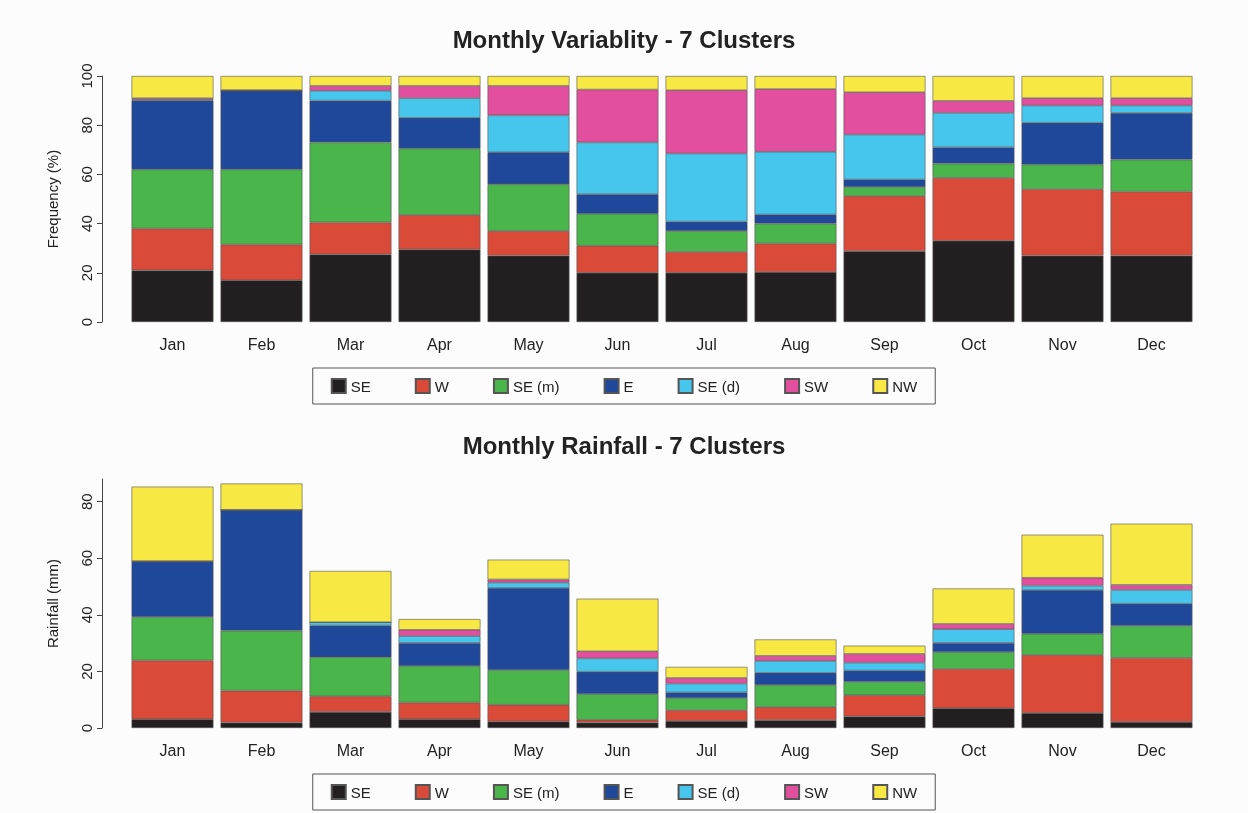  Describe the element at coordinates (52, 603) in the screenshot. I see `y-axis-title: Rainfall (mm)` at that location.